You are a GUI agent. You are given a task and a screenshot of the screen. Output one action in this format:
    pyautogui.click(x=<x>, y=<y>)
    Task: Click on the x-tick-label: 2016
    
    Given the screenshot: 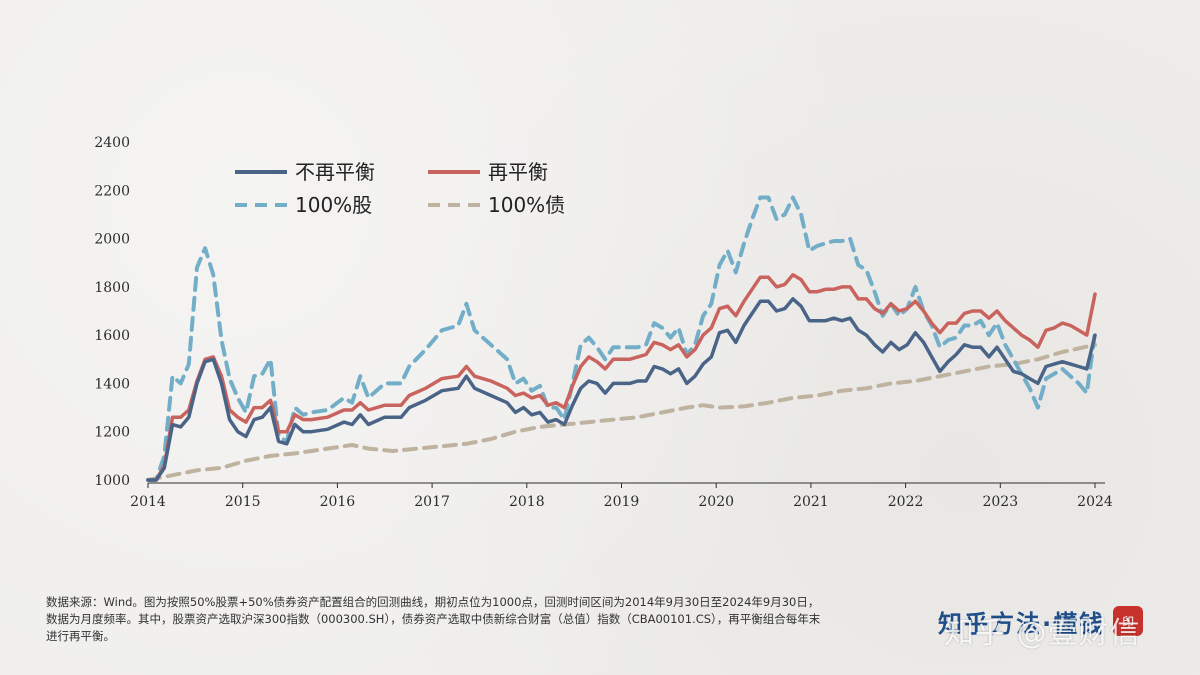 What is the action you would take?
    pyautogui.click(x=338, y=502)
    